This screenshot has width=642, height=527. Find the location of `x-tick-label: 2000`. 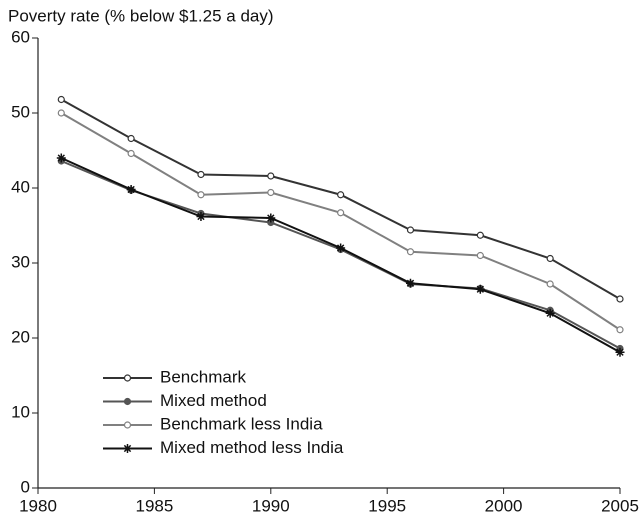

x-tick-label: 2000 is located at coordinates (504, 505).